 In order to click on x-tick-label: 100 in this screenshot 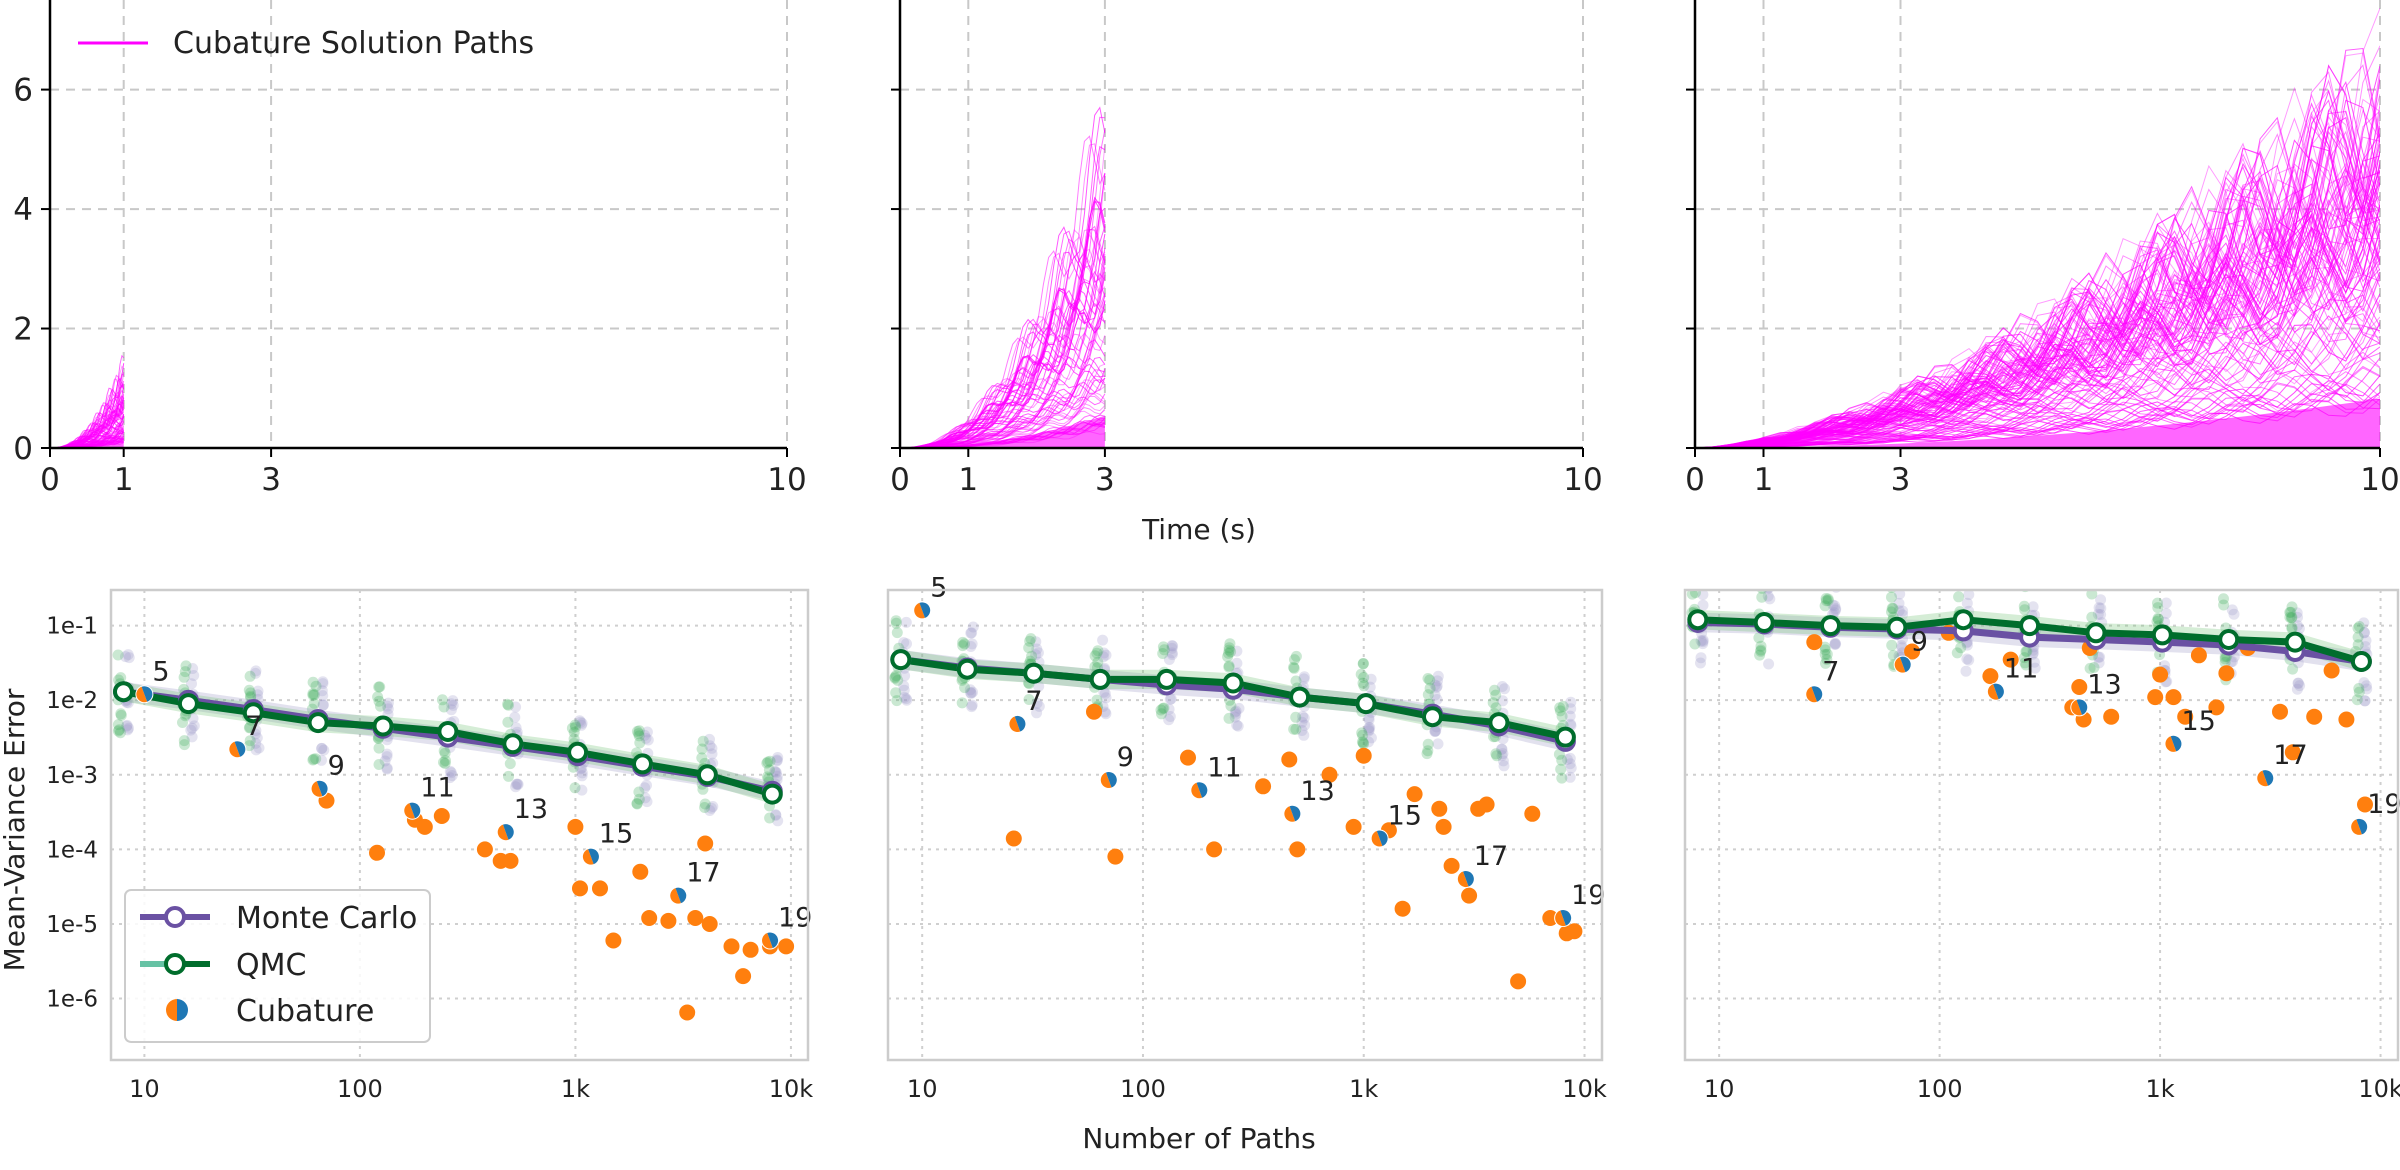, I will do `click(1143, 1089)`.